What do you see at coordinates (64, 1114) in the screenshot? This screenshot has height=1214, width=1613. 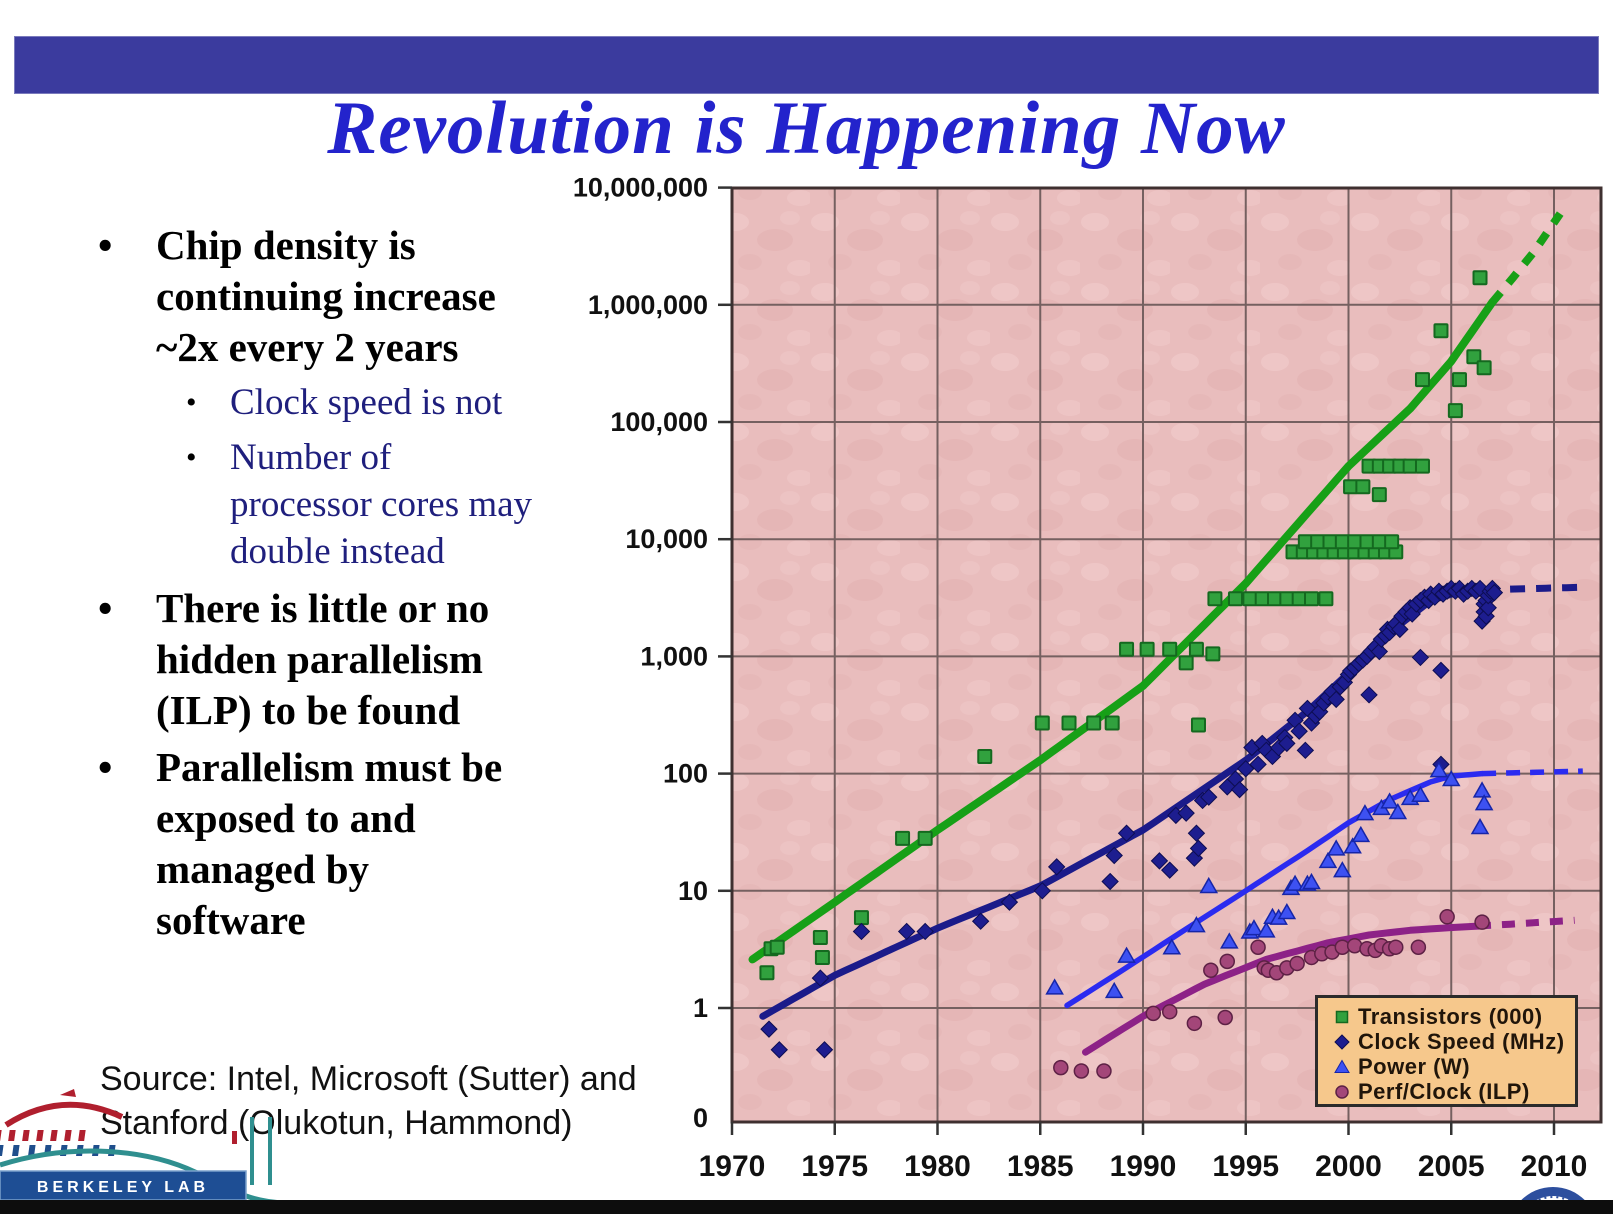 I see `logo-dome-icon` at bounding box center [64, 1114].